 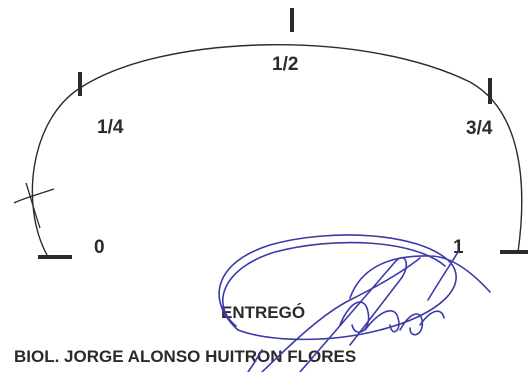 I want to click on scale-label-quarter: 1/4, so click(x=110, y=127).